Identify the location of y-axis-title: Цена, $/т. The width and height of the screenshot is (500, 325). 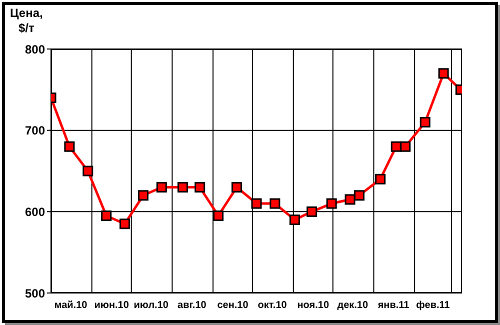
(26, 21).